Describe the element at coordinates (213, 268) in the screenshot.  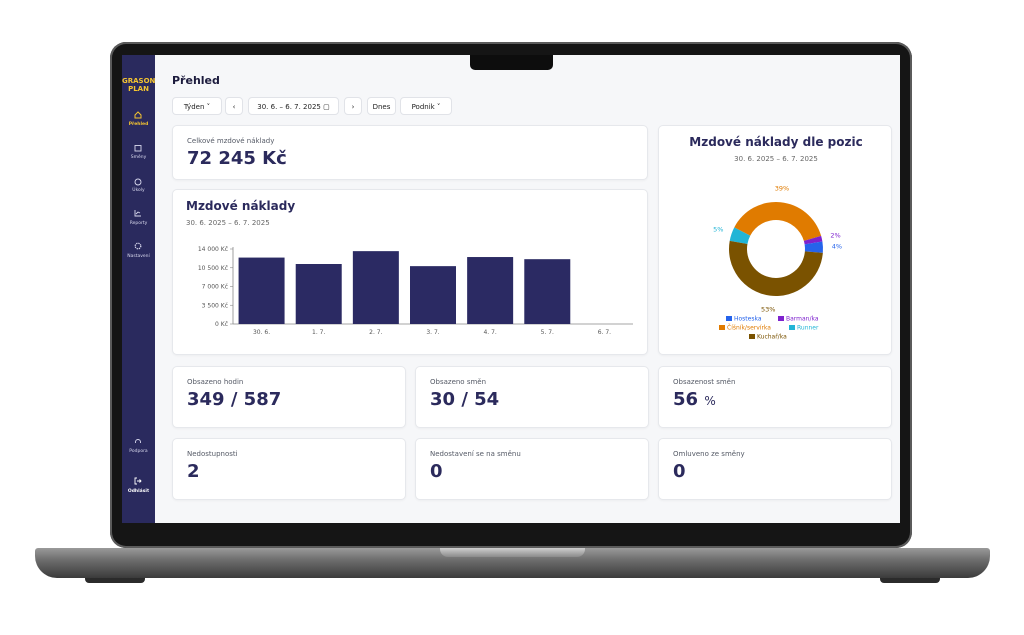
I see `y-tick-label: 10 500 Kč` at that location.